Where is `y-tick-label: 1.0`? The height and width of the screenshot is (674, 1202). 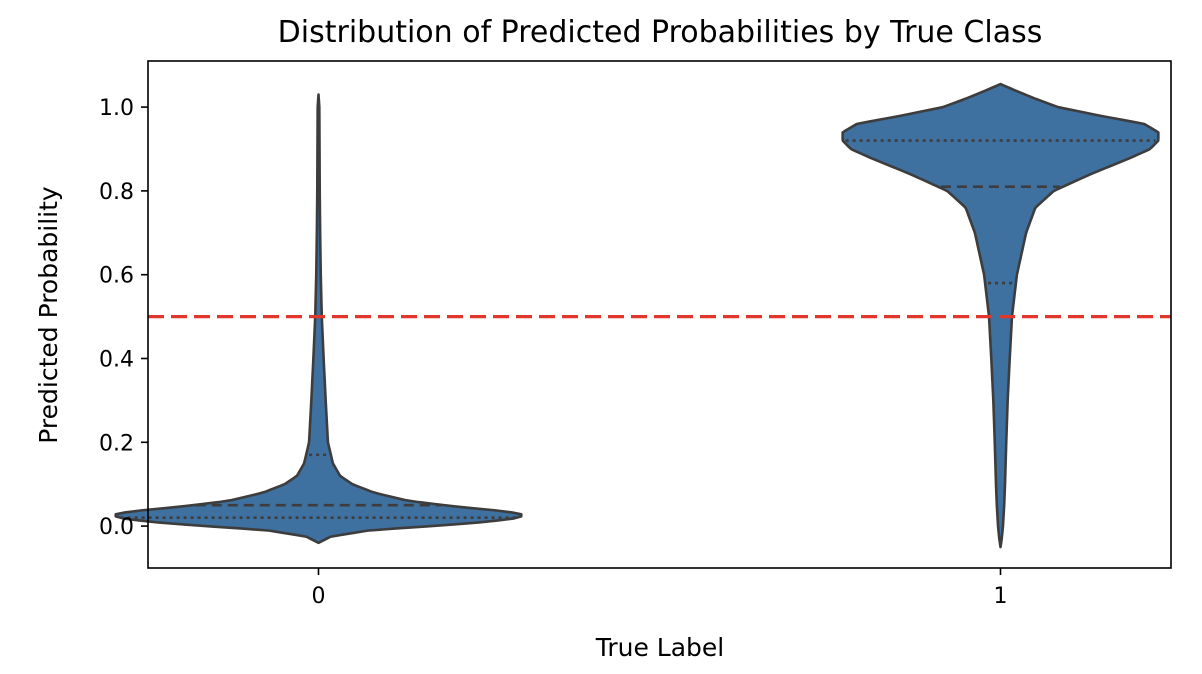 y-tick-label: 1.0 is located at coordinates (116, 108).